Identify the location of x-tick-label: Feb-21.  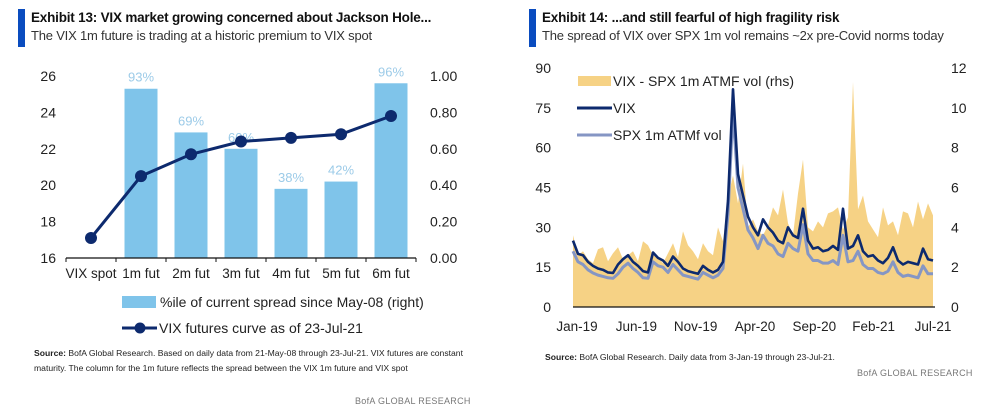
(873, 326).